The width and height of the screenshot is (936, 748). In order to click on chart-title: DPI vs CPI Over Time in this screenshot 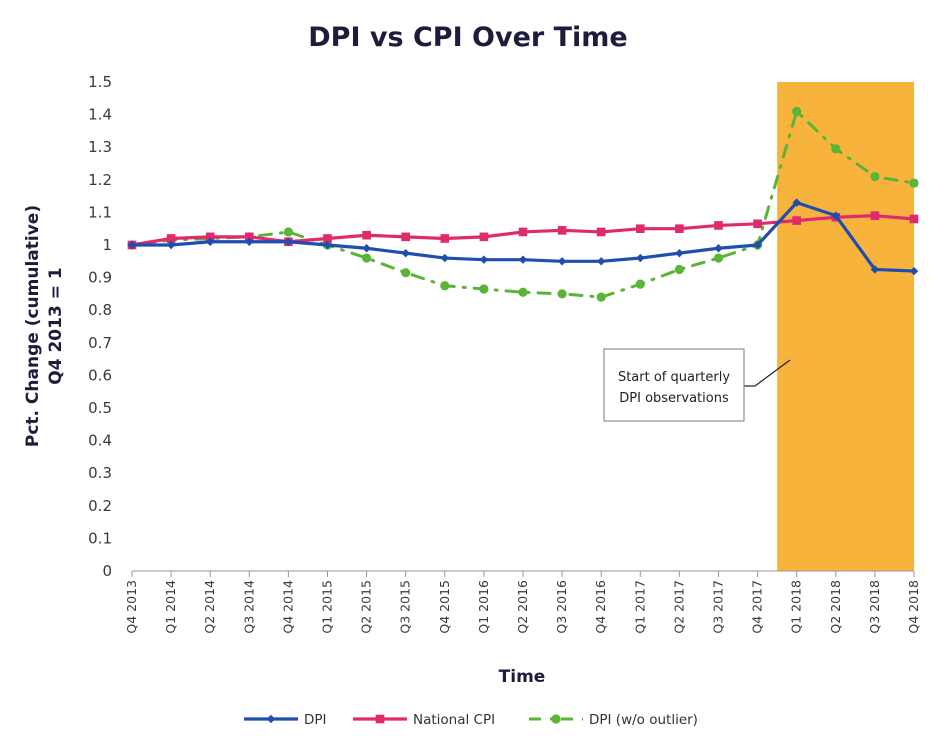, I will do `click(467, 37)`.